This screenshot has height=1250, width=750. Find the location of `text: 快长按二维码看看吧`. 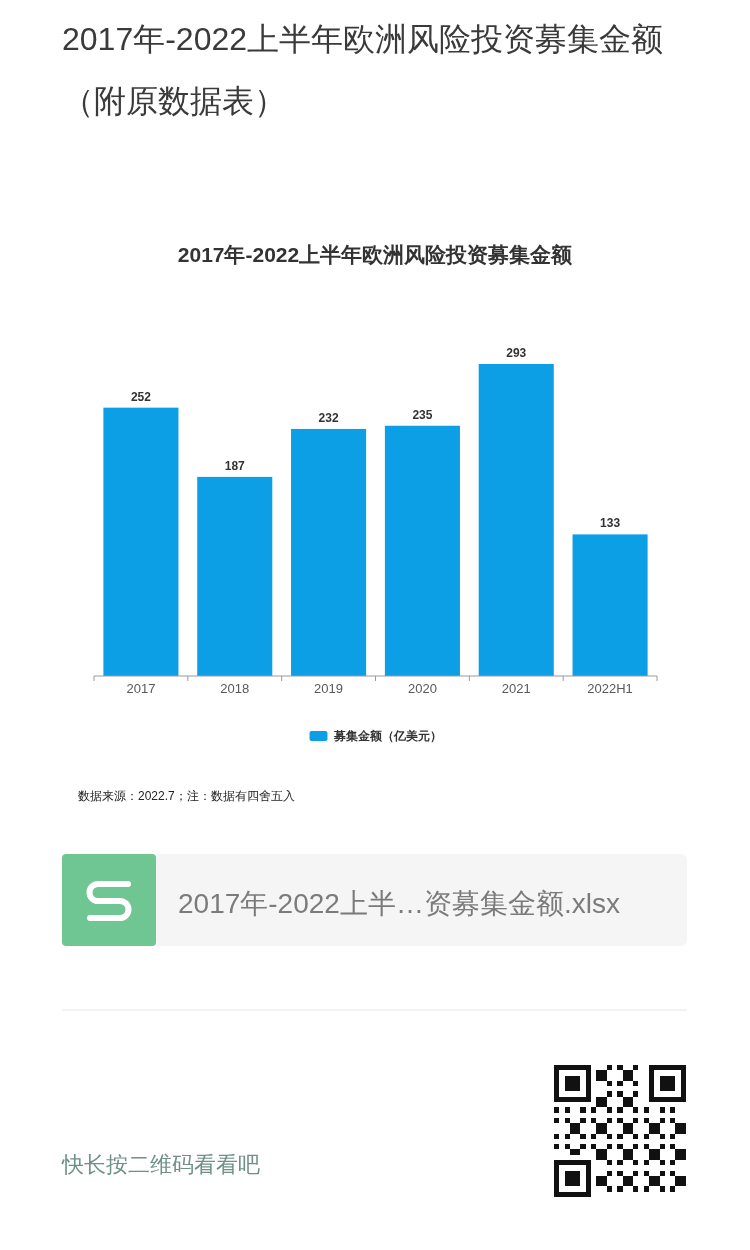

text: 快长按二维码看看吧 is located at coordinates (160, 1164).